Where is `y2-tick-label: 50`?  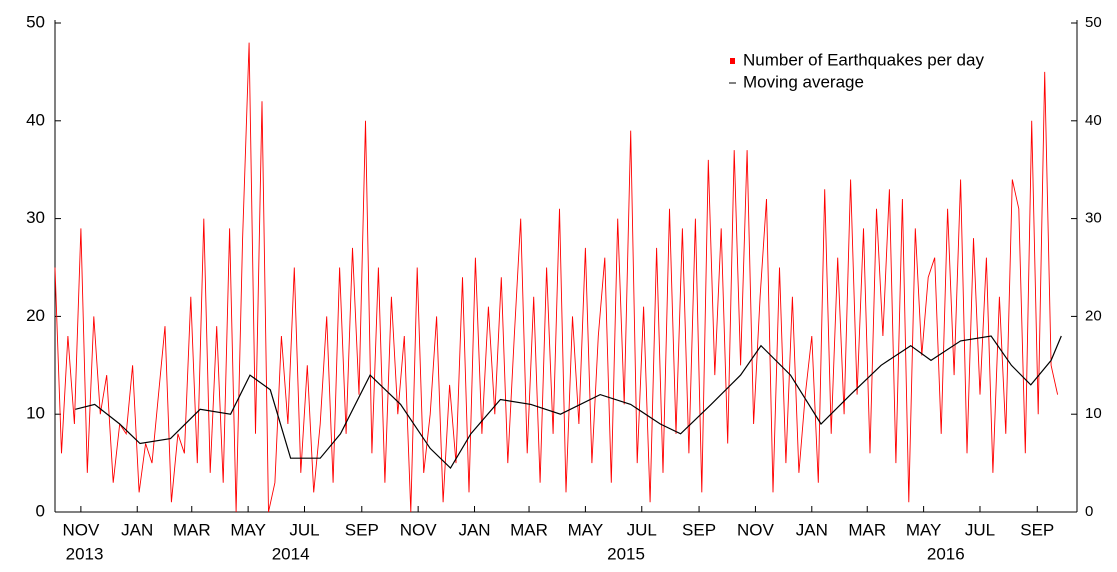 y2-tick-label: 50 is located at coordinates (1093, 22).